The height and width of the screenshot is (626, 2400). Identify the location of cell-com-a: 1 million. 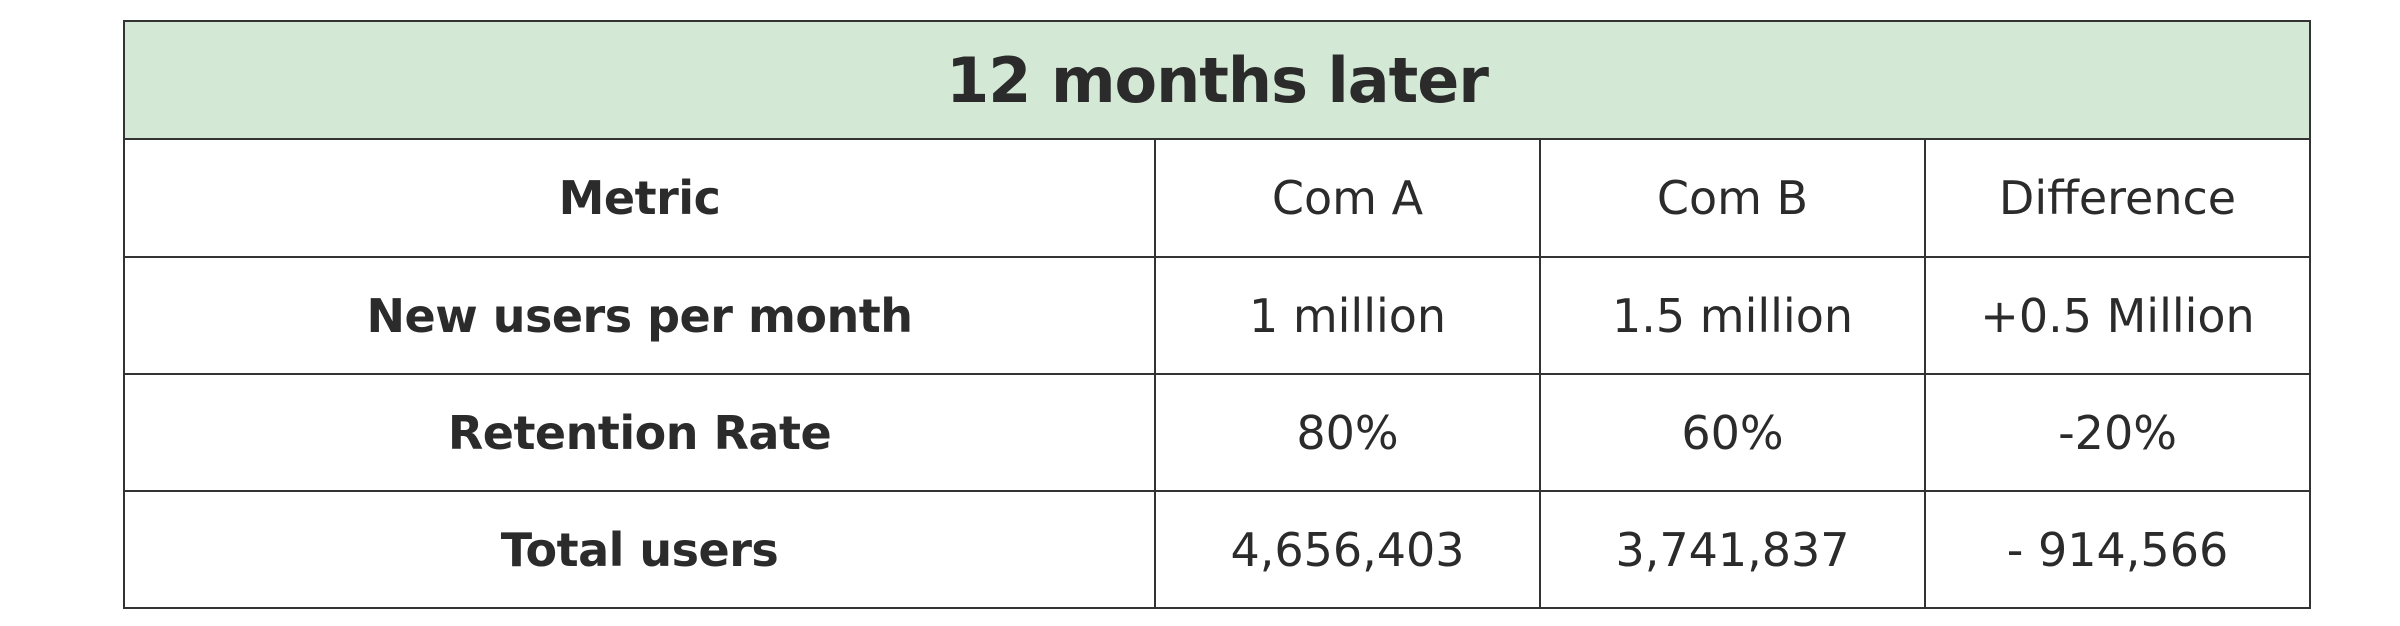
(1347, 315).